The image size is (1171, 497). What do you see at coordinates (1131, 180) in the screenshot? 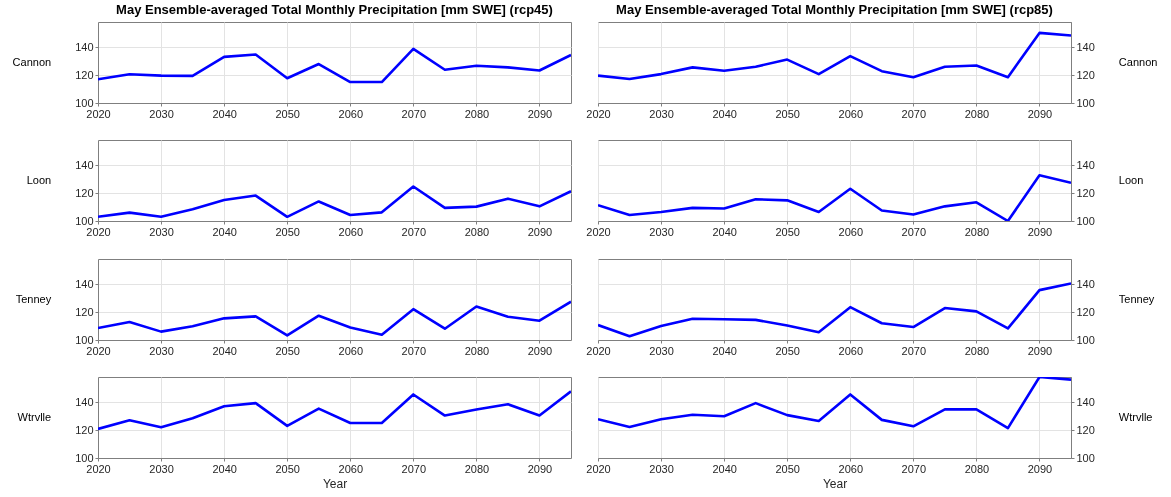
I see `y2-axis-title: Loon` at bounding box center [1131, 180].